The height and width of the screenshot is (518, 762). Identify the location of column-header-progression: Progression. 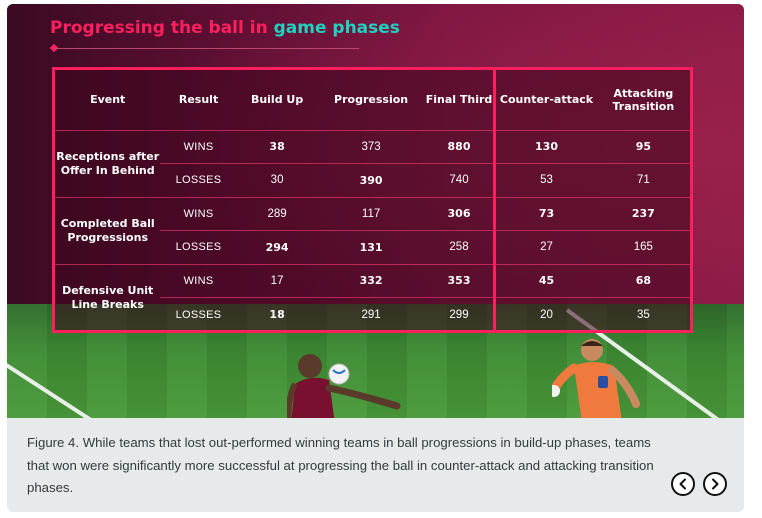
(371, 100).